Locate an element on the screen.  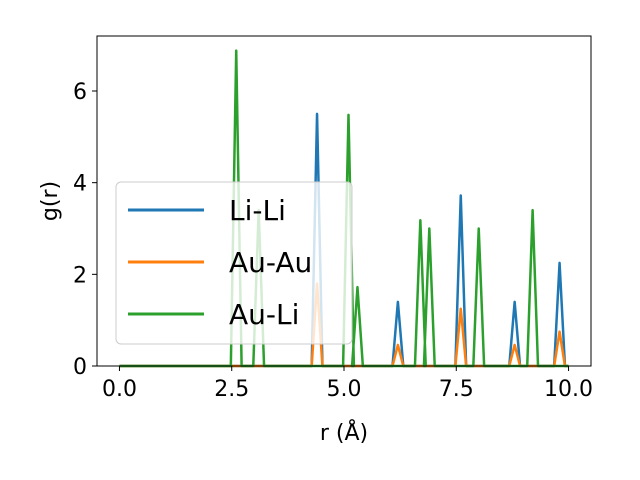
legend-label: Au-Au is located at coordinates (270, 262).